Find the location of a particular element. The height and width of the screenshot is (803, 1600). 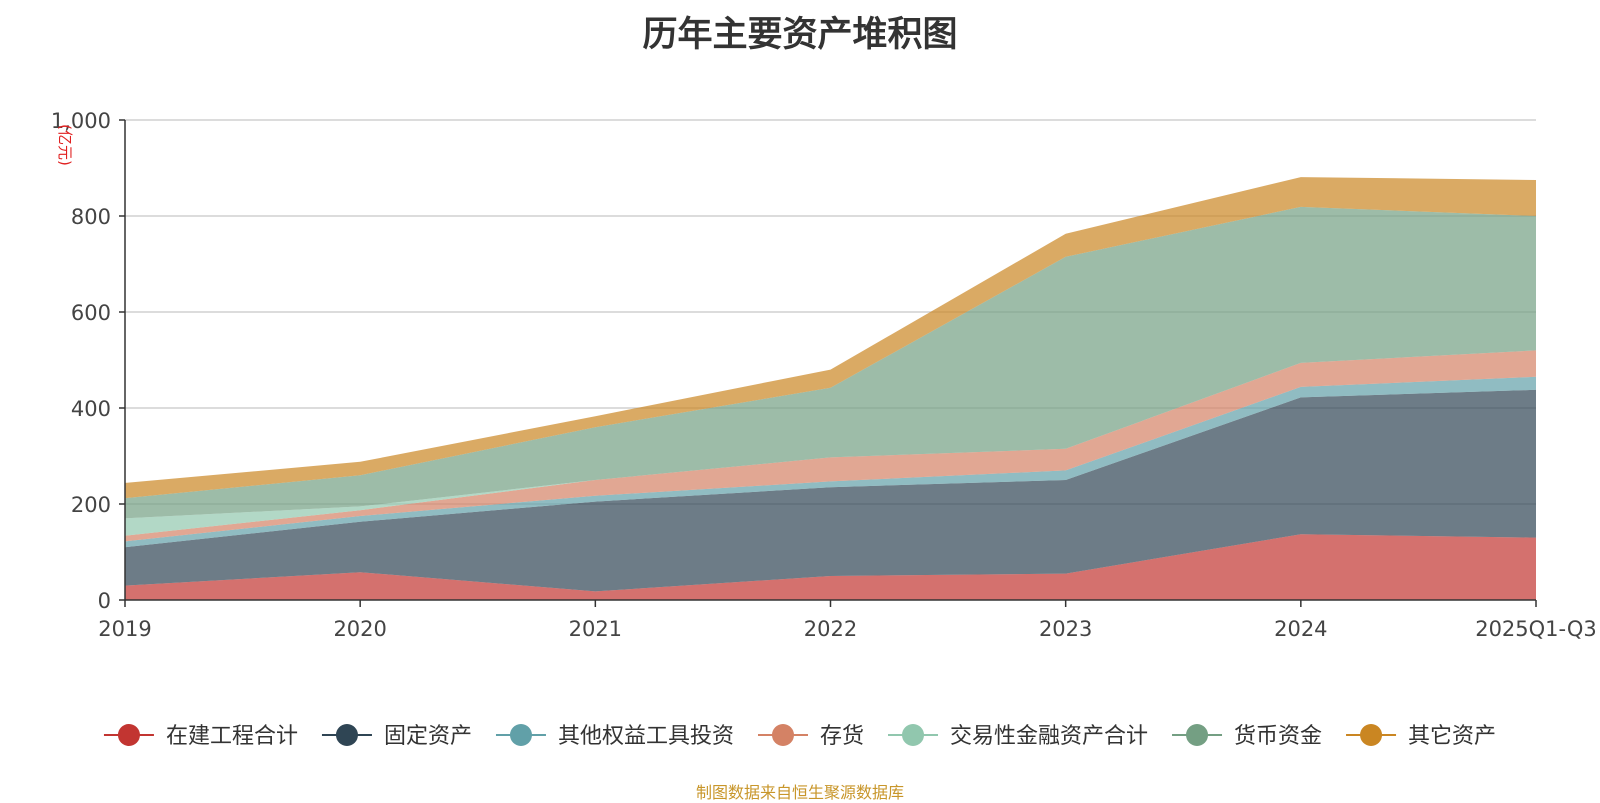

chart-title: 历年主要资产堆积图 is located at coordinates (800, 35).